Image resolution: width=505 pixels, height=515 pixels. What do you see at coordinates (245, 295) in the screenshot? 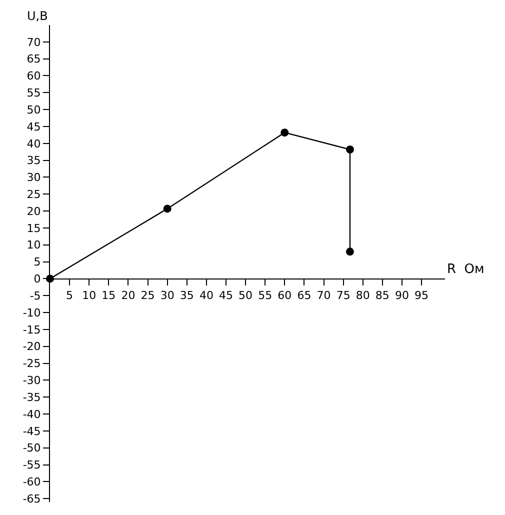
I see `x-tick-label: 50` at bounding box center [245, 295].